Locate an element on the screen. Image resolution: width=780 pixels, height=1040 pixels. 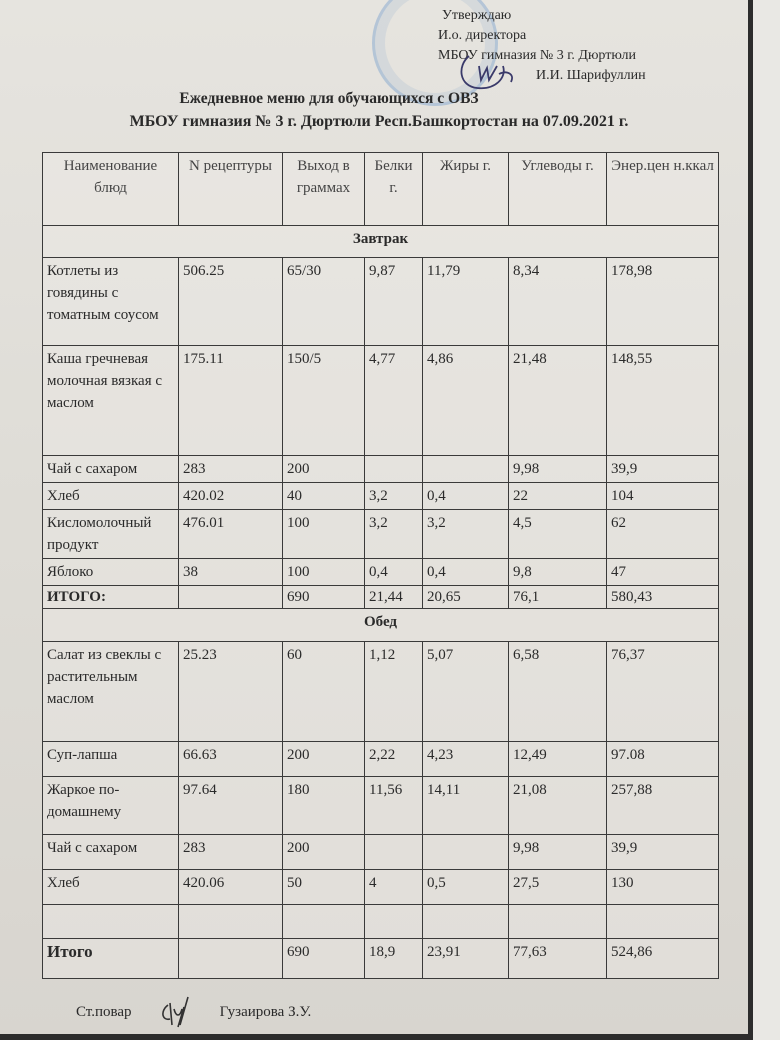
cell-yield: 40 is located at coordinates (323, 496).